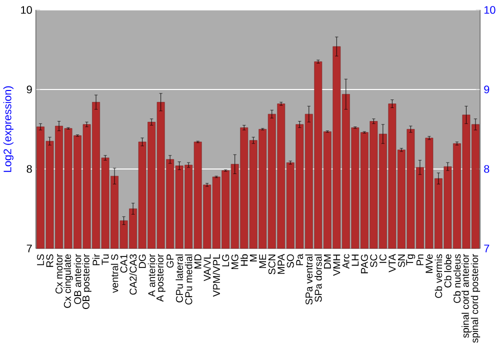  Describe the element at coordinates (124, 263) in the screenshot. I see `x-tick-label: CA1` at that location.